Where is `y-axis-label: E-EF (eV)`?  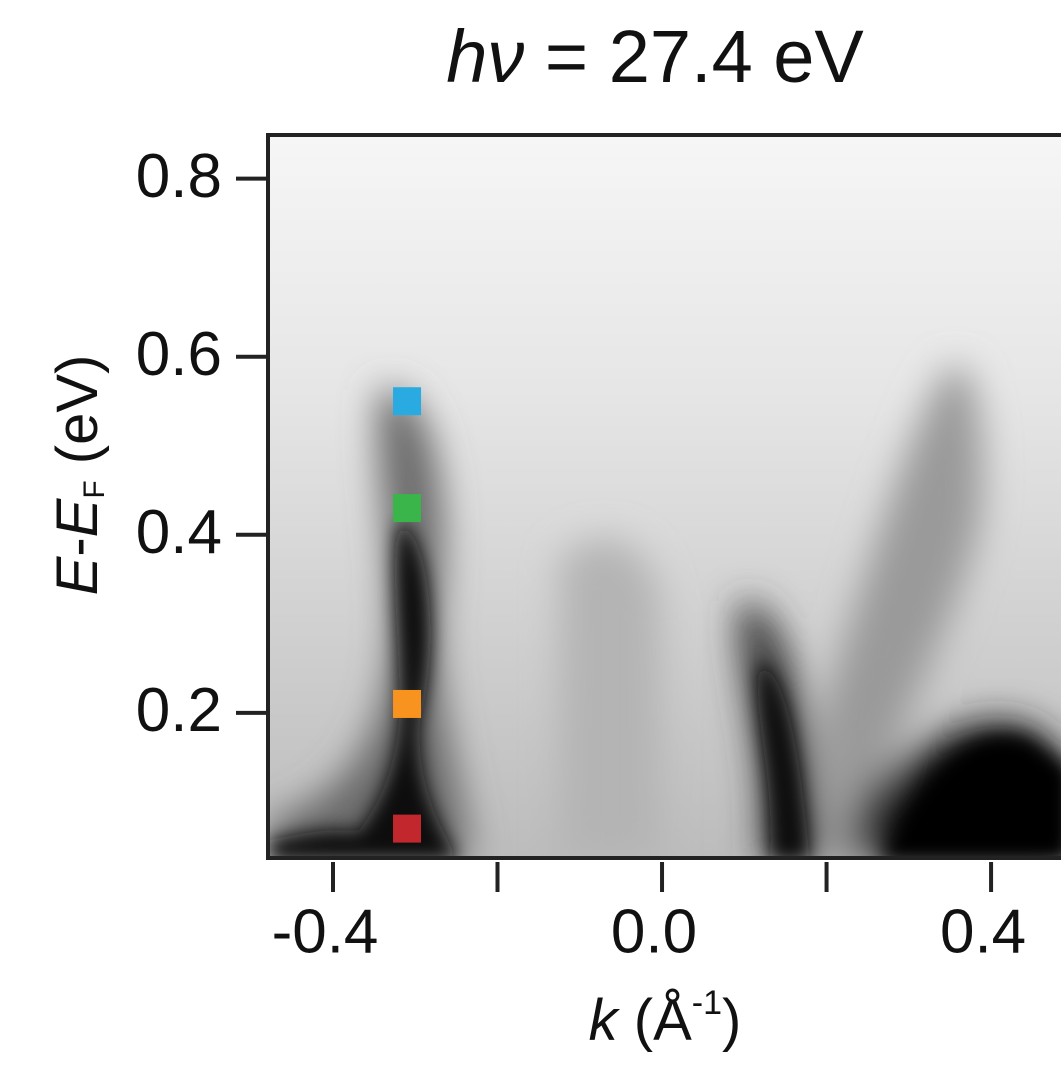
y-axis-label: E-EF (eV) is located at coordinates (78, 475).